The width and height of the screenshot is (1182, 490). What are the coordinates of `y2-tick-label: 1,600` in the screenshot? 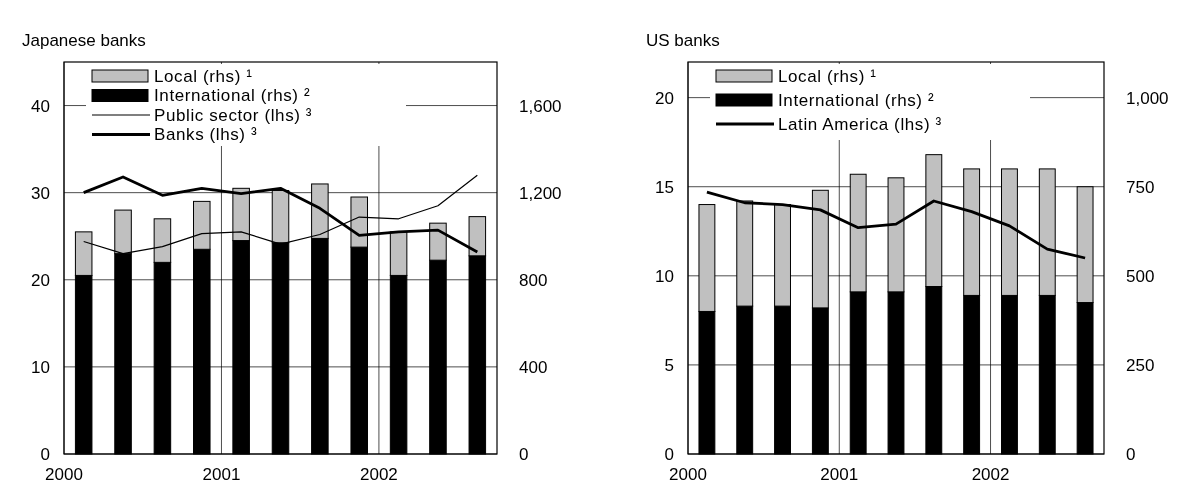 It's located at (540, 106).